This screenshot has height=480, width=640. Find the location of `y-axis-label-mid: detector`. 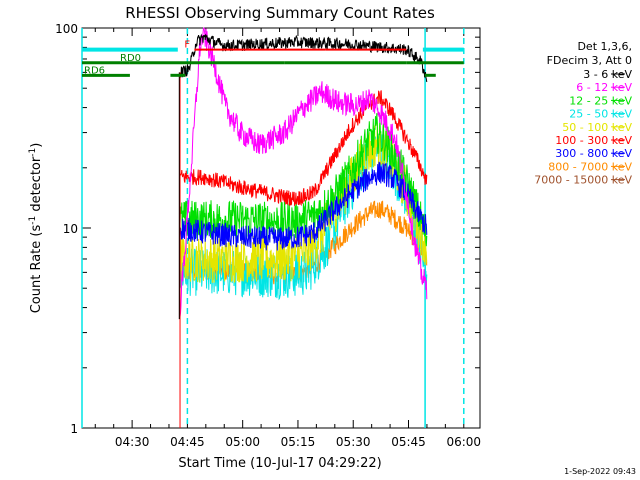

y-axis-label-mid: detector is located at coordinates (36, 186).